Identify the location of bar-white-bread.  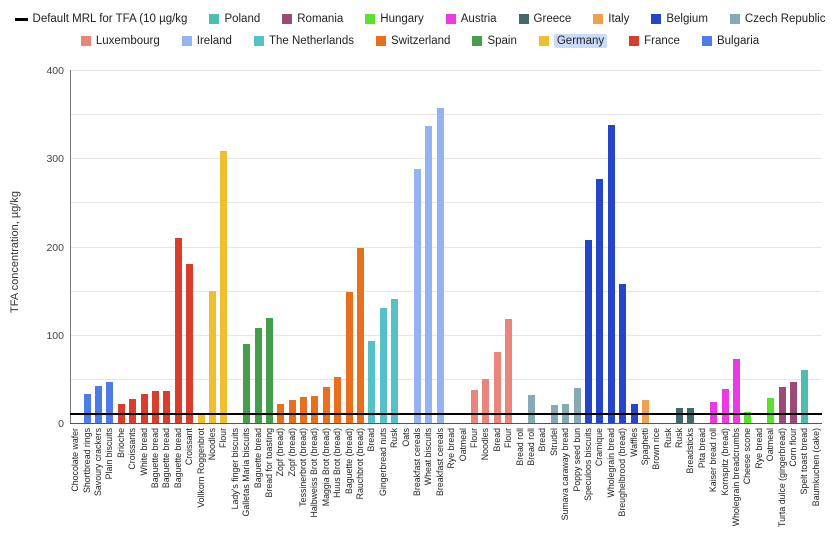
(144, 408).